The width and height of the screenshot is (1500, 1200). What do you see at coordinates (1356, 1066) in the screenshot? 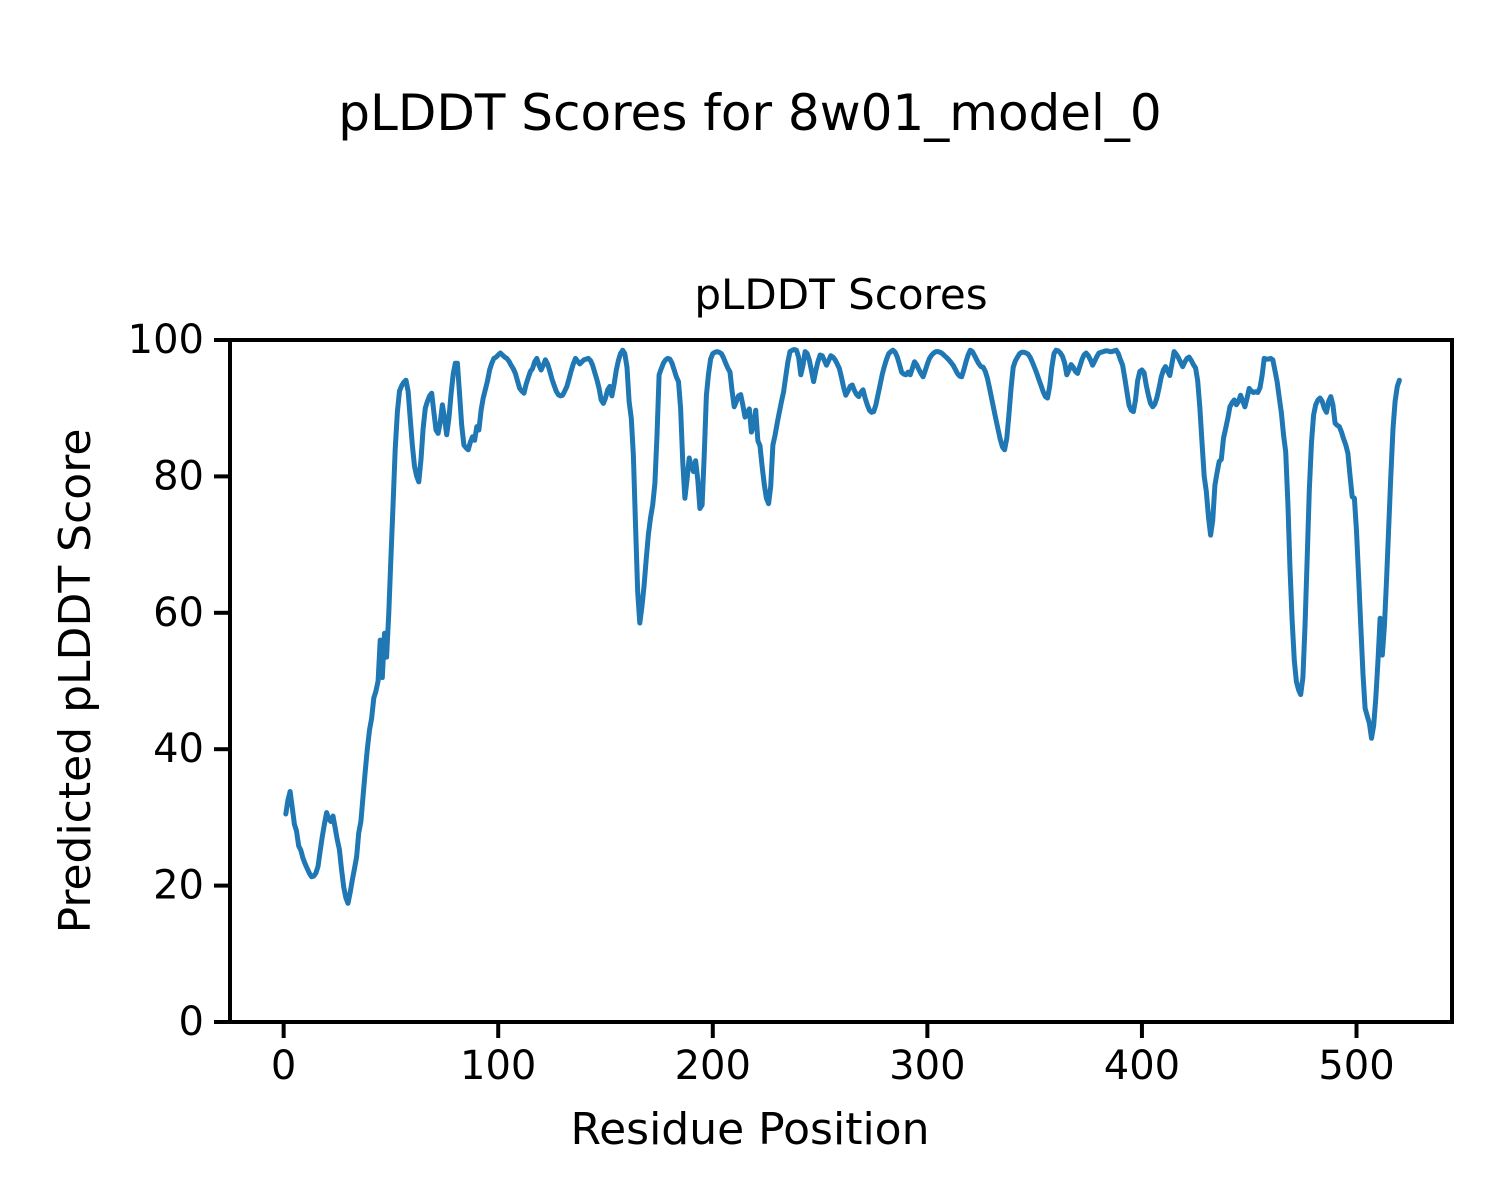
I see `x-tick-label: 500` at bounding box center [1356, 1066].